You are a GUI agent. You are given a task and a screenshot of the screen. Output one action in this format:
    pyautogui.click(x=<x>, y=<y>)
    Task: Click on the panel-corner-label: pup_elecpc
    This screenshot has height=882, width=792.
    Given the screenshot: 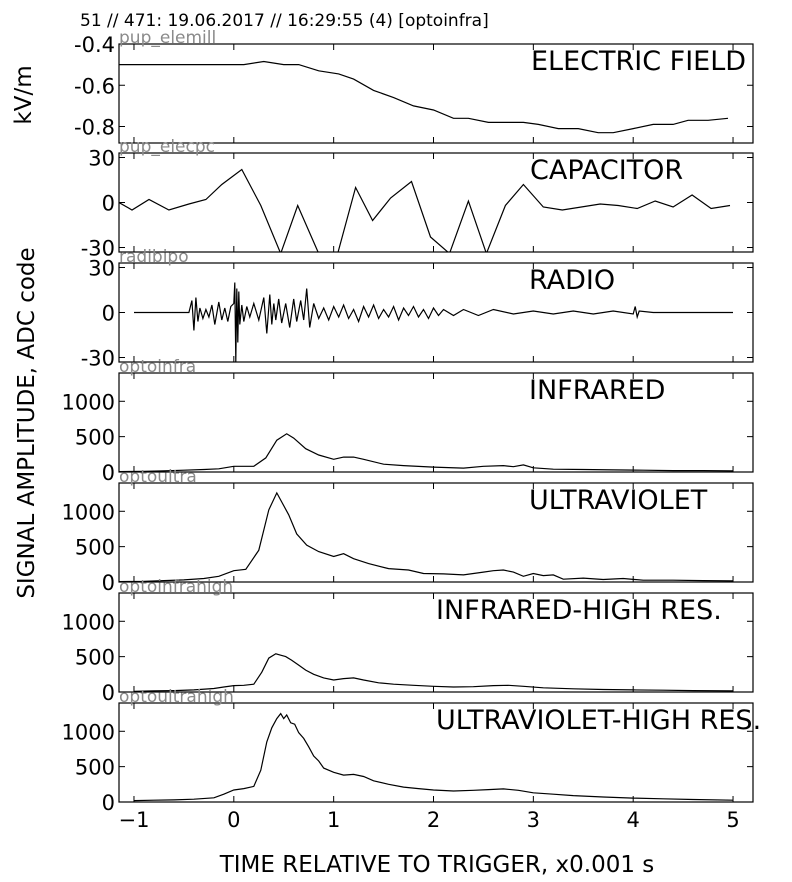 What is the action you would take?
    pyautogui.click(x=167, y=147)
    